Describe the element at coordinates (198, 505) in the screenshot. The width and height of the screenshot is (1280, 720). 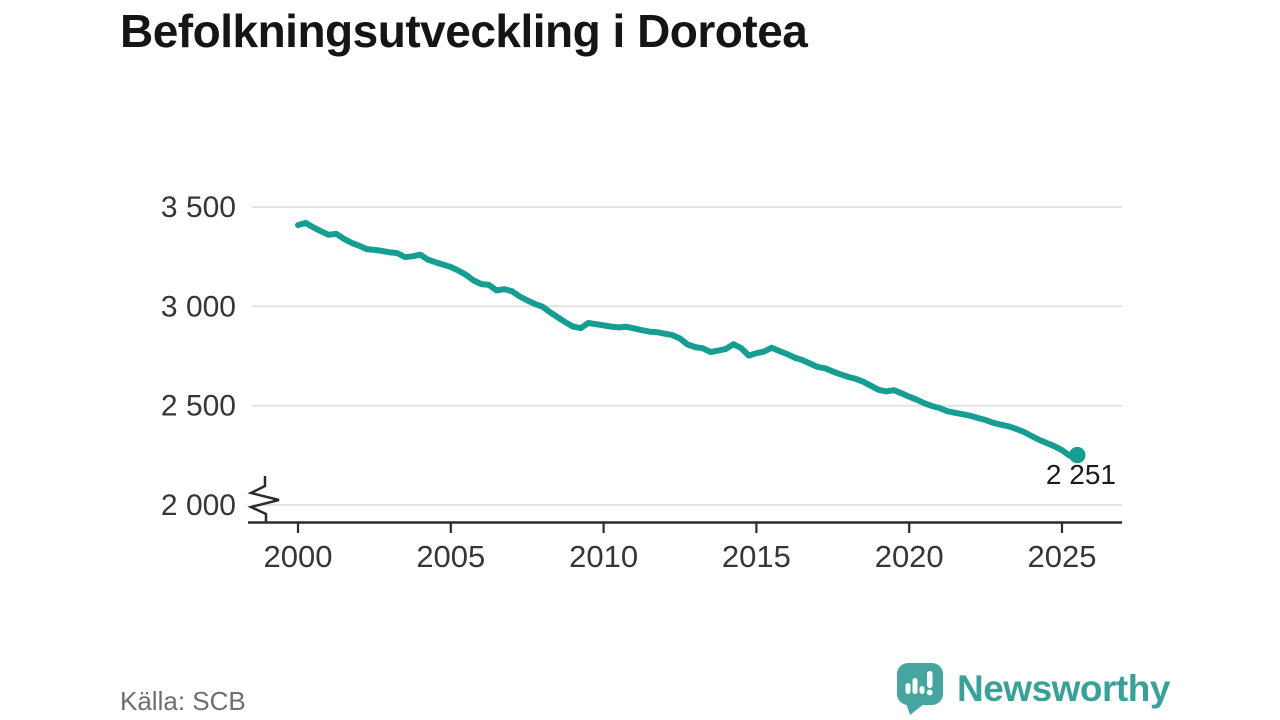
I see `y-tick-label: 2 000` at that location.